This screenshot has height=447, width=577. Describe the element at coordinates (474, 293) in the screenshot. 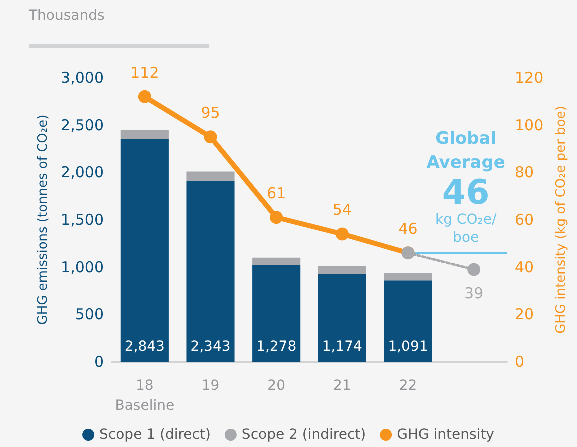

I see `data-label: 39` at that location.